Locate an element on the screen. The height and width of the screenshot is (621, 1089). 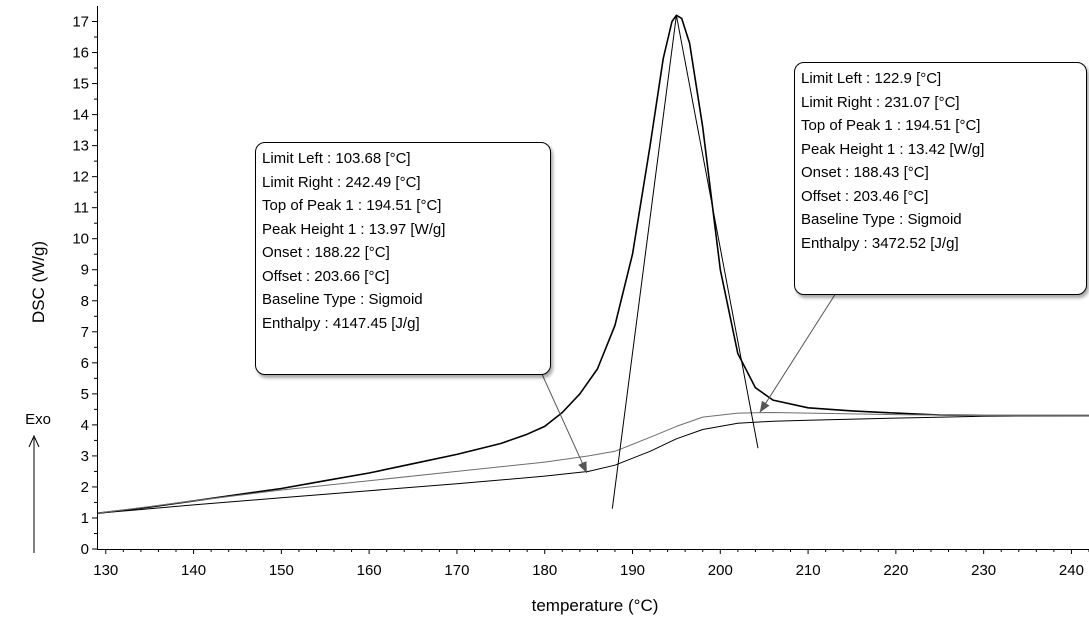
x-tick-label: 170 is located at coordinates (456, 570).